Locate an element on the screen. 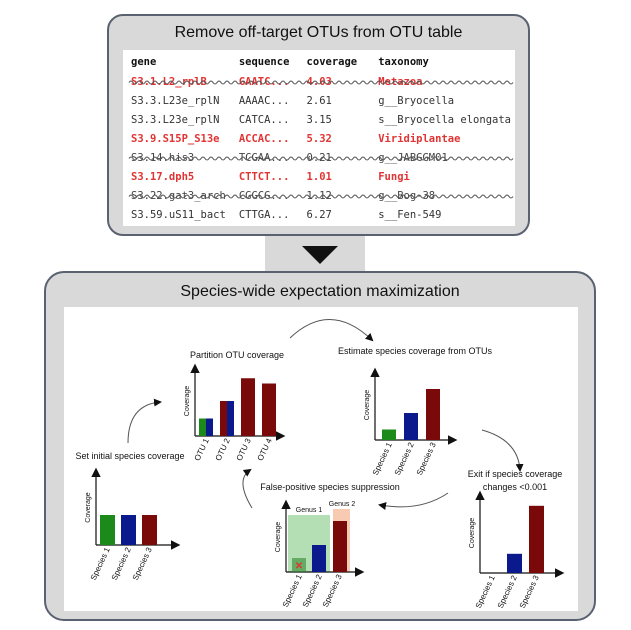 The width and height of the screenshot is (631, 630). exit-chart-y-label: Coverage is located at coordinates (472, 533).